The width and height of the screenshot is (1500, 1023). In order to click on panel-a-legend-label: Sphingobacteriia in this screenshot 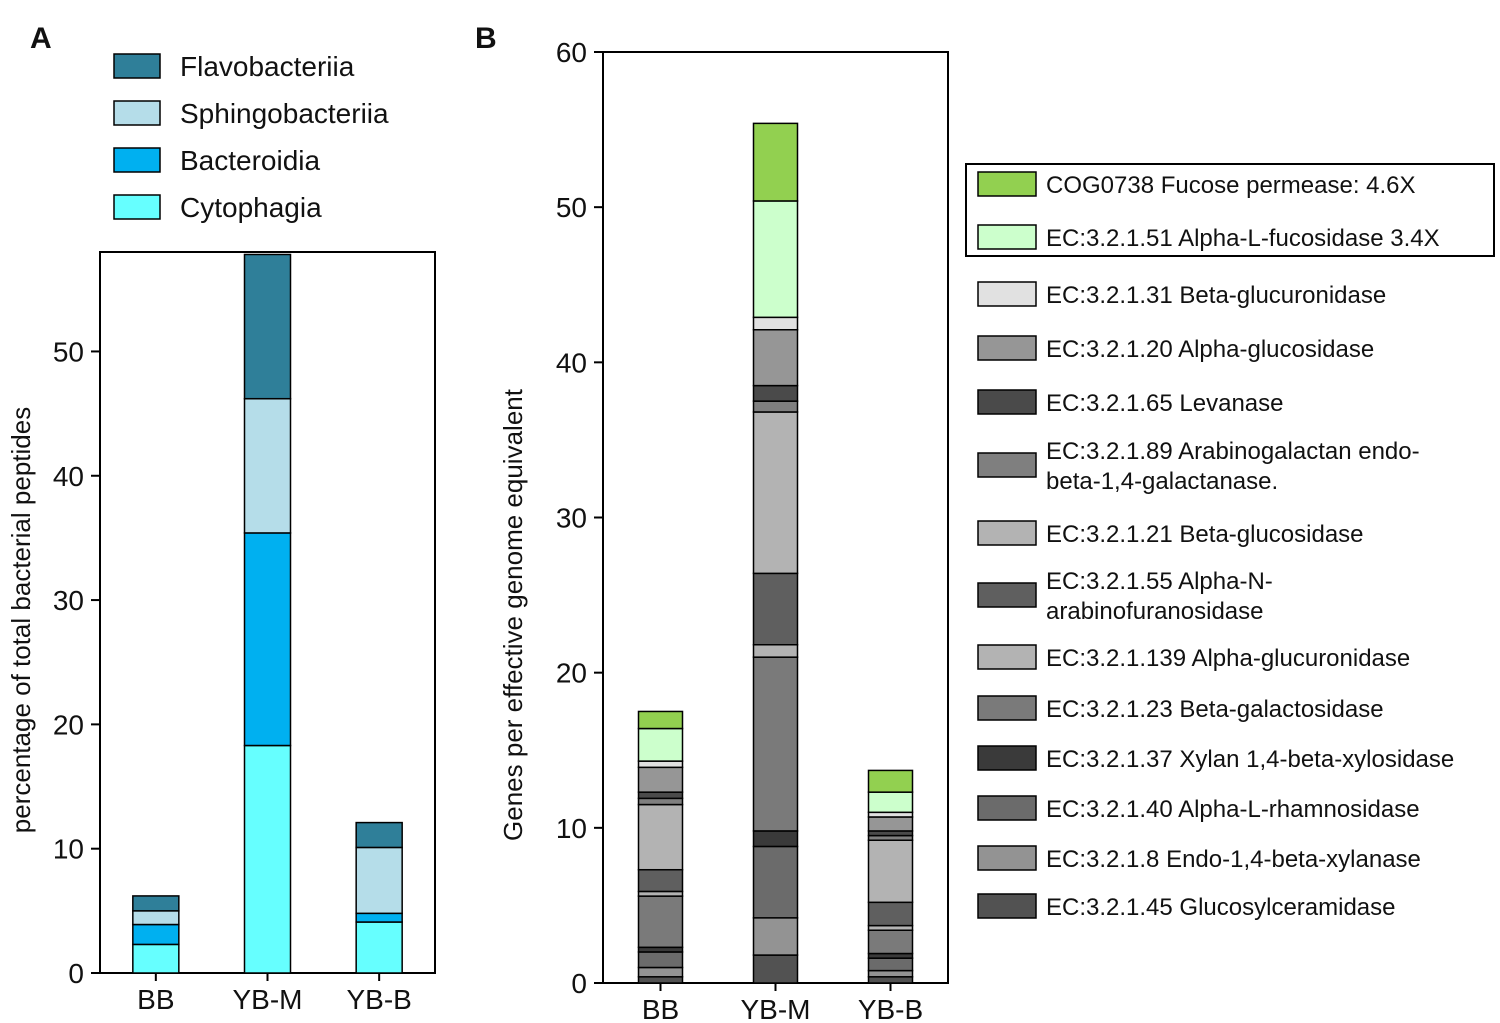, I will do `click(284, 113)`.